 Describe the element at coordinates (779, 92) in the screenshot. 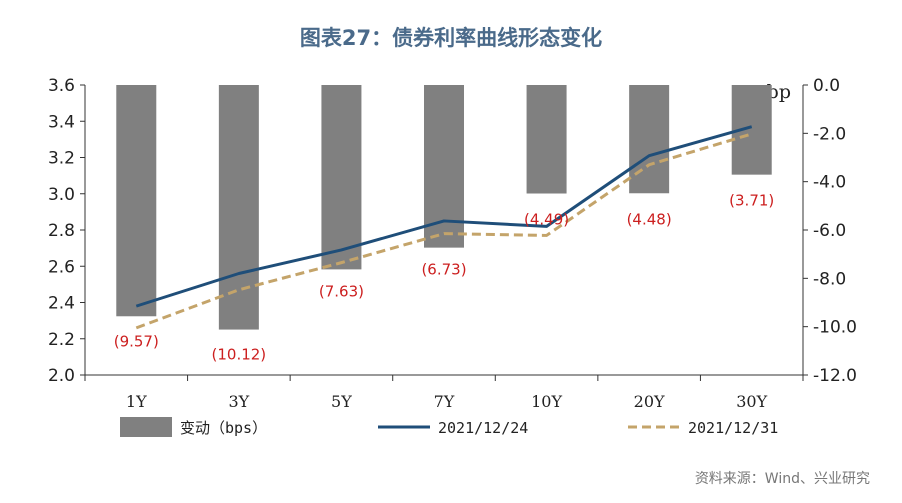

I see `right-axis-unit: bp` at that location.